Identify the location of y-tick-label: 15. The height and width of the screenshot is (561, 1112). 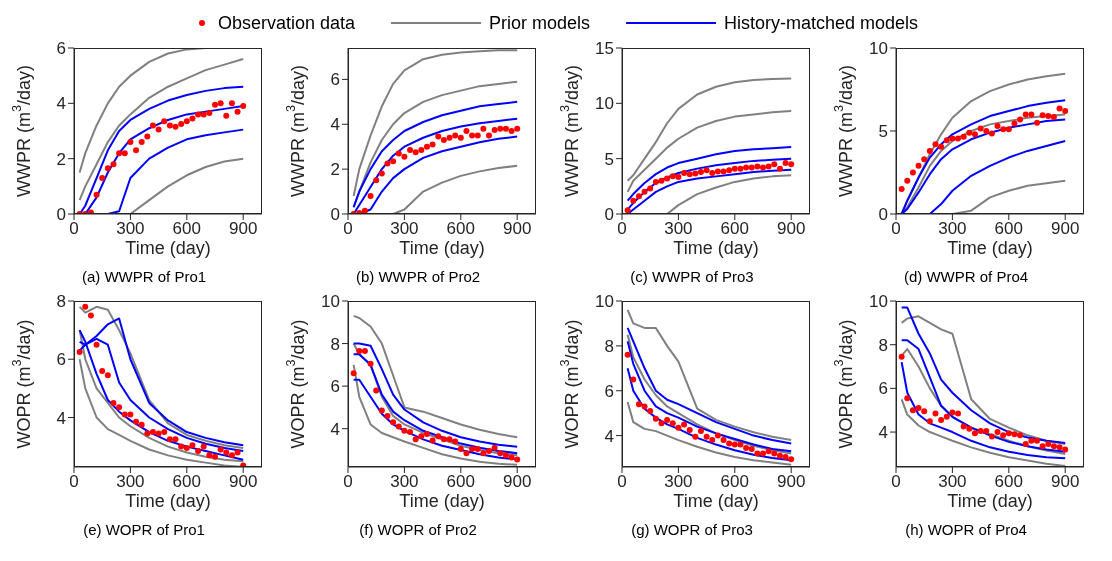
(604, 49).